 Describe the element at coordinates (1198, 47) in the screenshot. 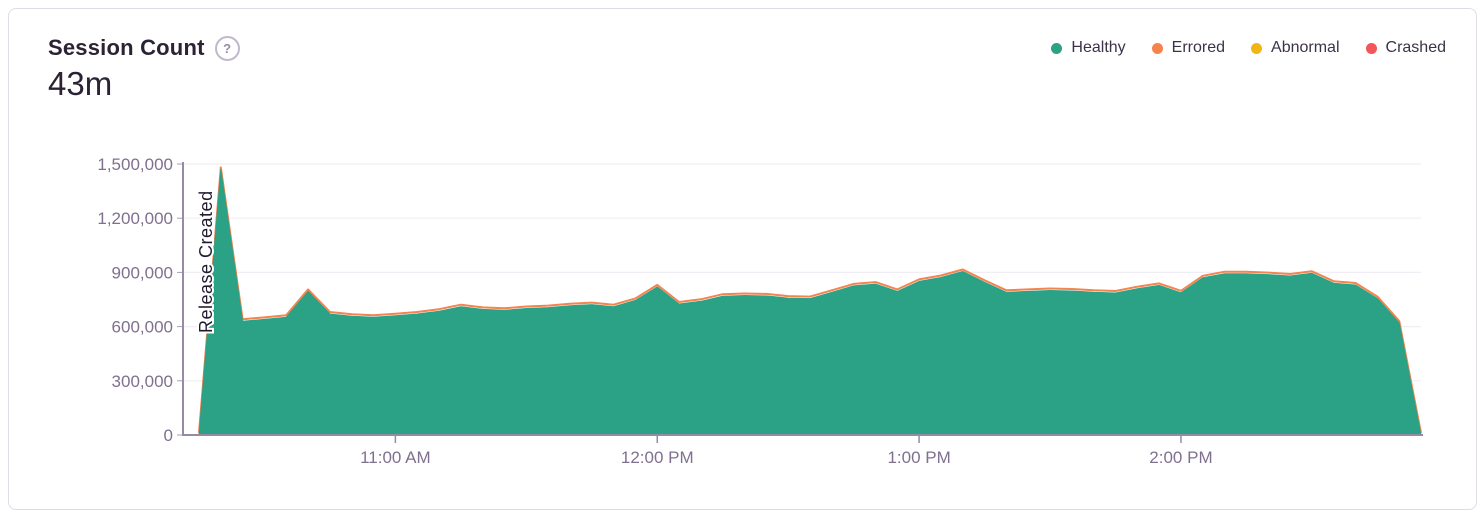

I see `legend-label-errored: Errored` at that location.